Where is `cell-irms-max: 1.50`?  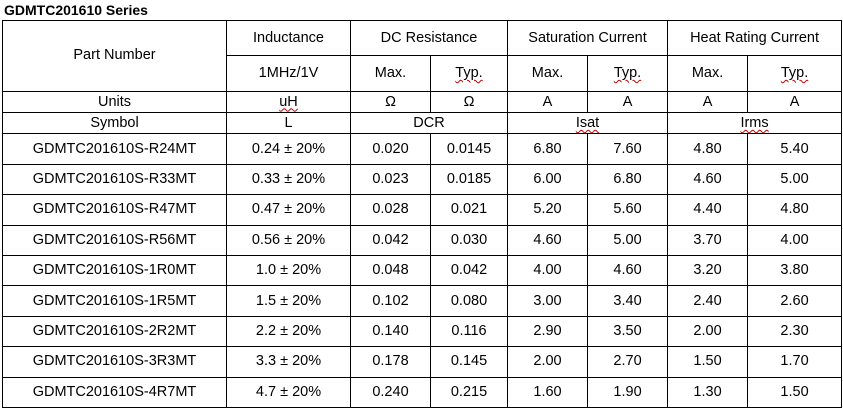
cell-irms-max: 1.50 is located at coordinates (708, 362).